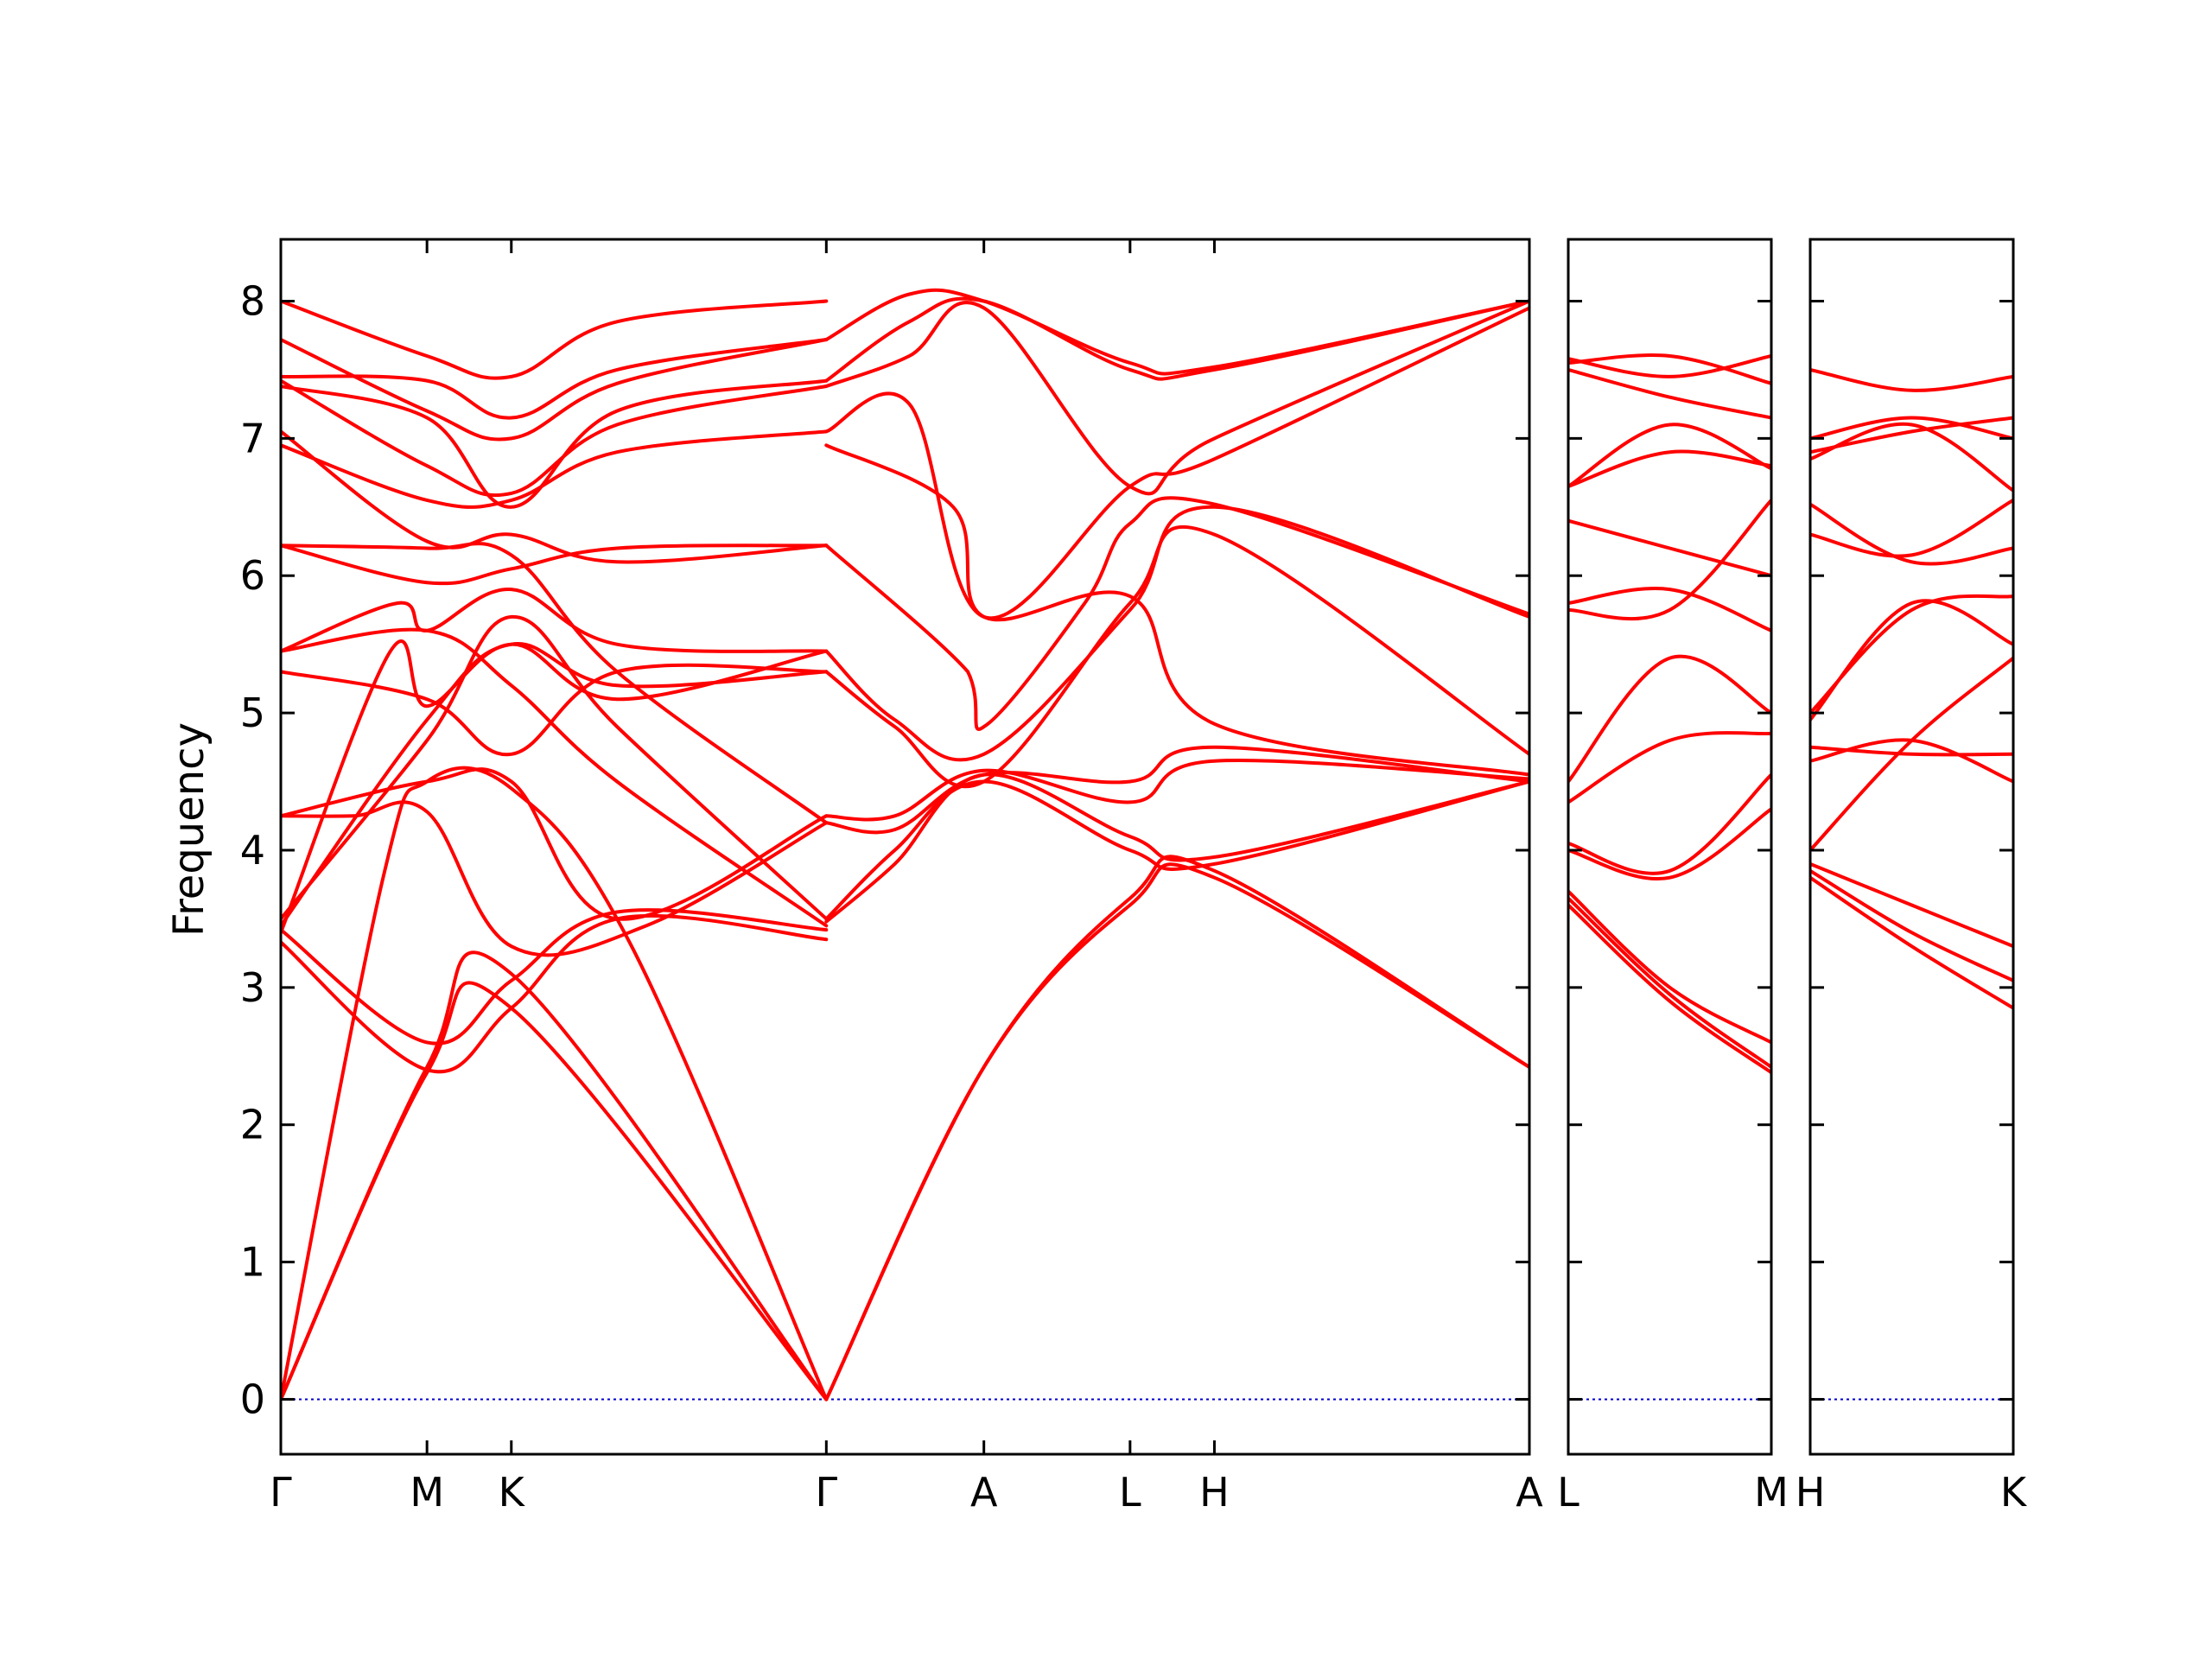 The width and height of the screenshot is (2212, 1659). Describe the element at coordinates (252, 713) in the screenshot. I see `y-tick-label: 5` at that location.